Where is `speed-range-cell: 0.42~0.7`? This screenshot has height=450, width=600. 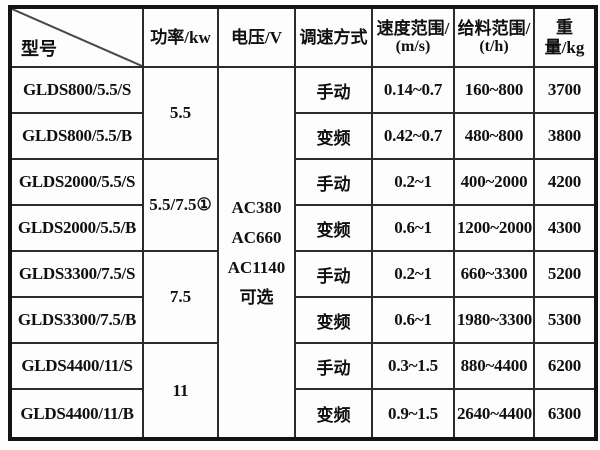
speed-range-cell: 0.42~0.7 is located at coordinates (413, 136).